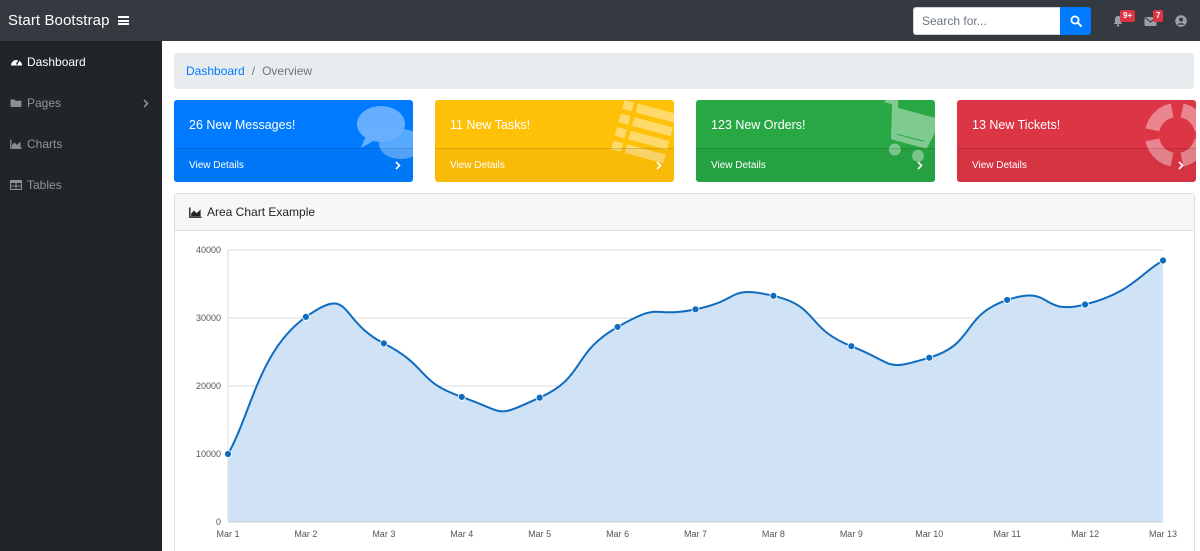 The image size is (1200, 551). I want to click on card-title: 123 New Orders!, so click(758, 125).